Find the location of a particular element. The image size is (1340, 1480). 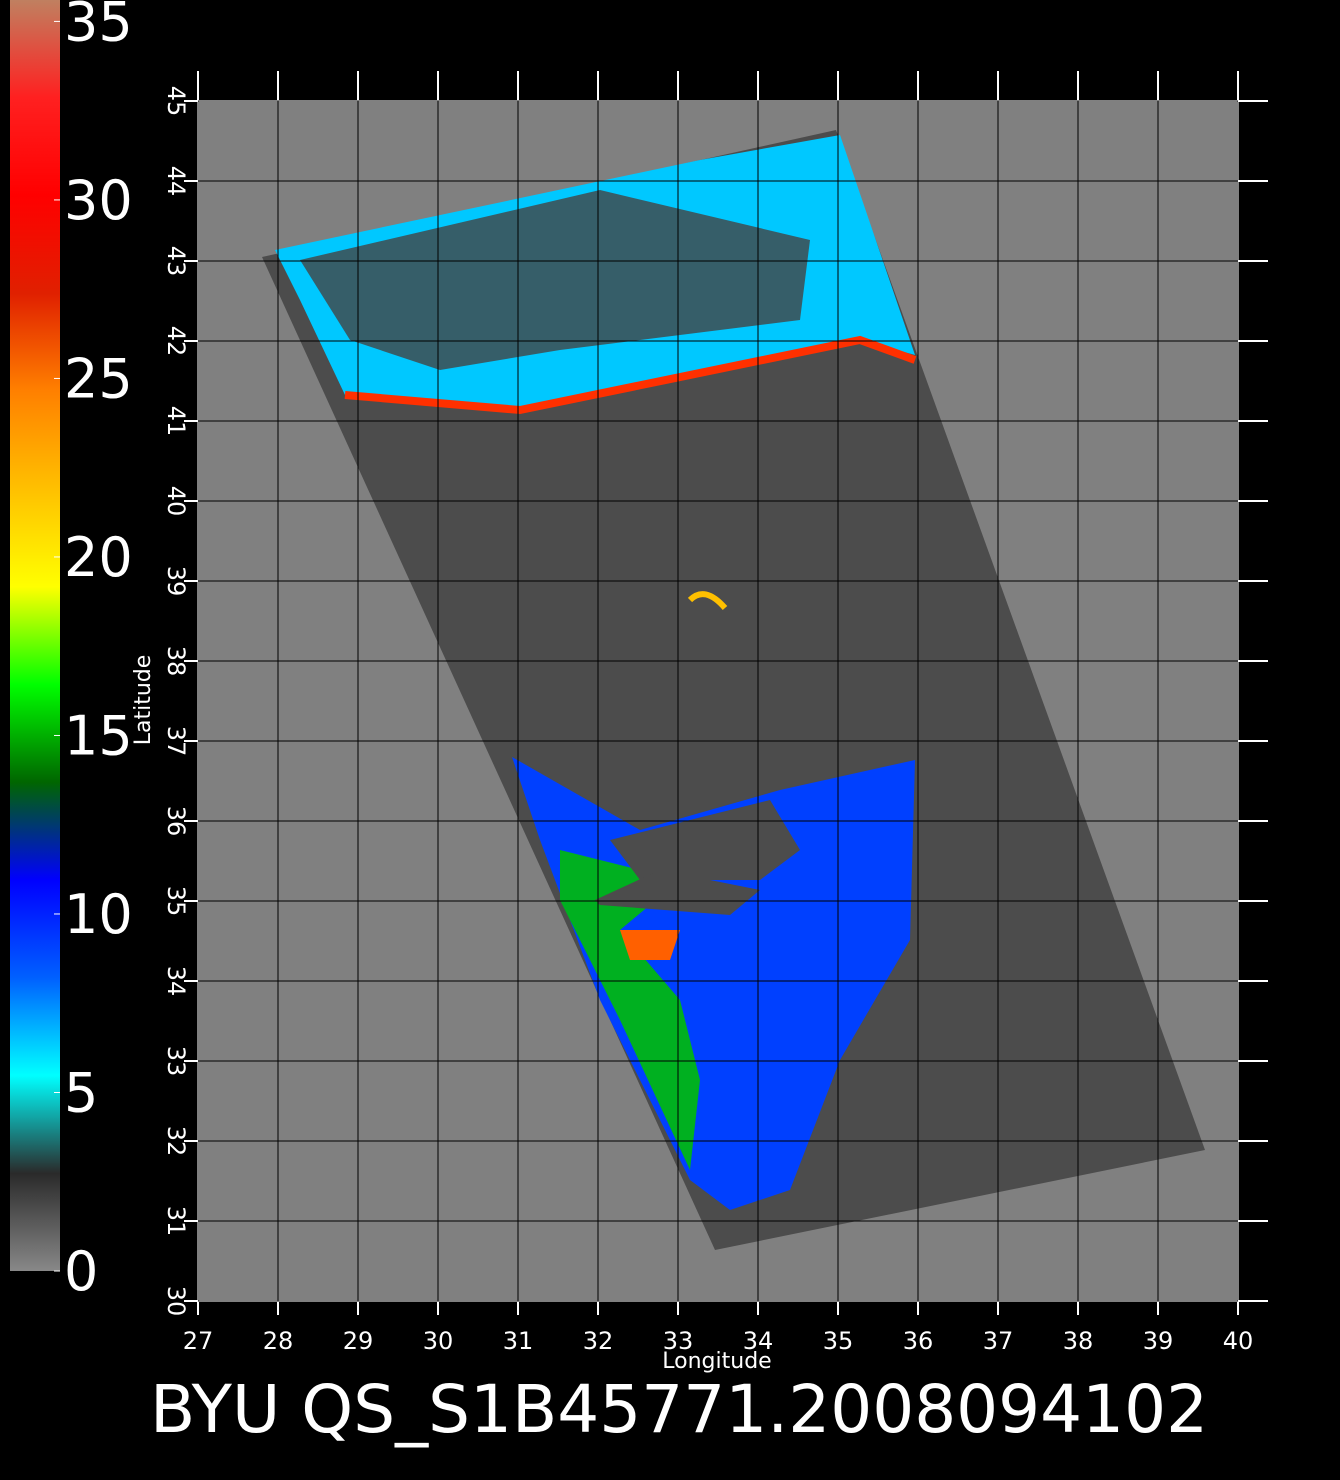

south-green is located at coordinates (630, 1010).